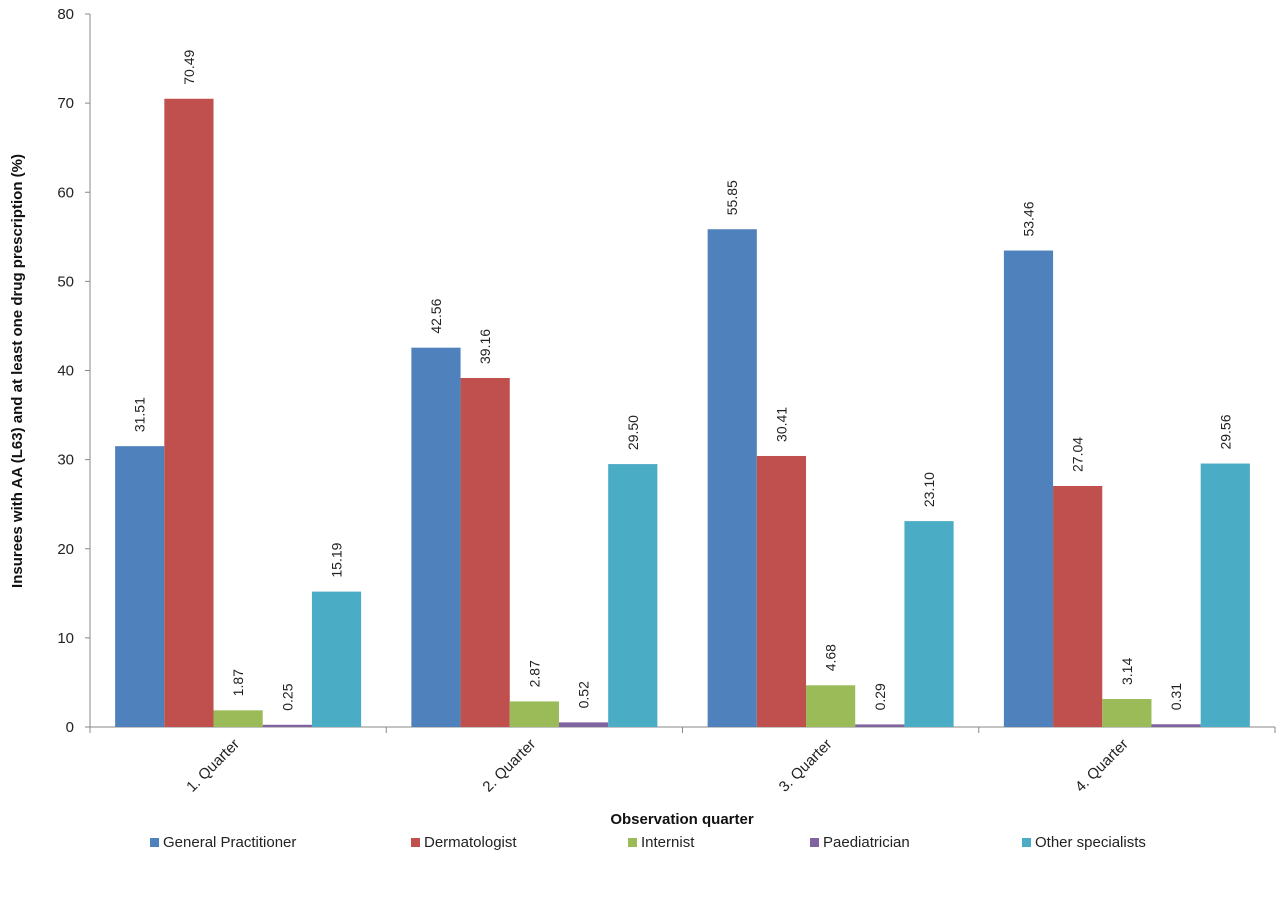 The width and height of the screenshot is (1280, 903). What do you see at coordinates (781, 424) in the screenshot?
I see `bar-data-label: 30.41` at bounding box center [781, 424].